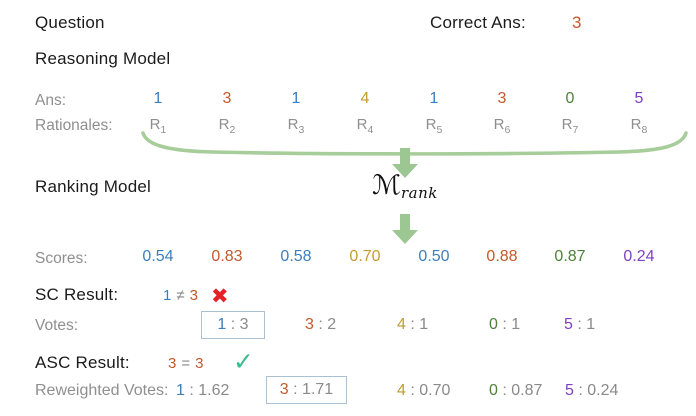 Image resolution: width=696 pixels, height=416 pixels. Describe the element at coordinates (570, 256) in the screenshot. I see `score-value: 0.87` at that location.